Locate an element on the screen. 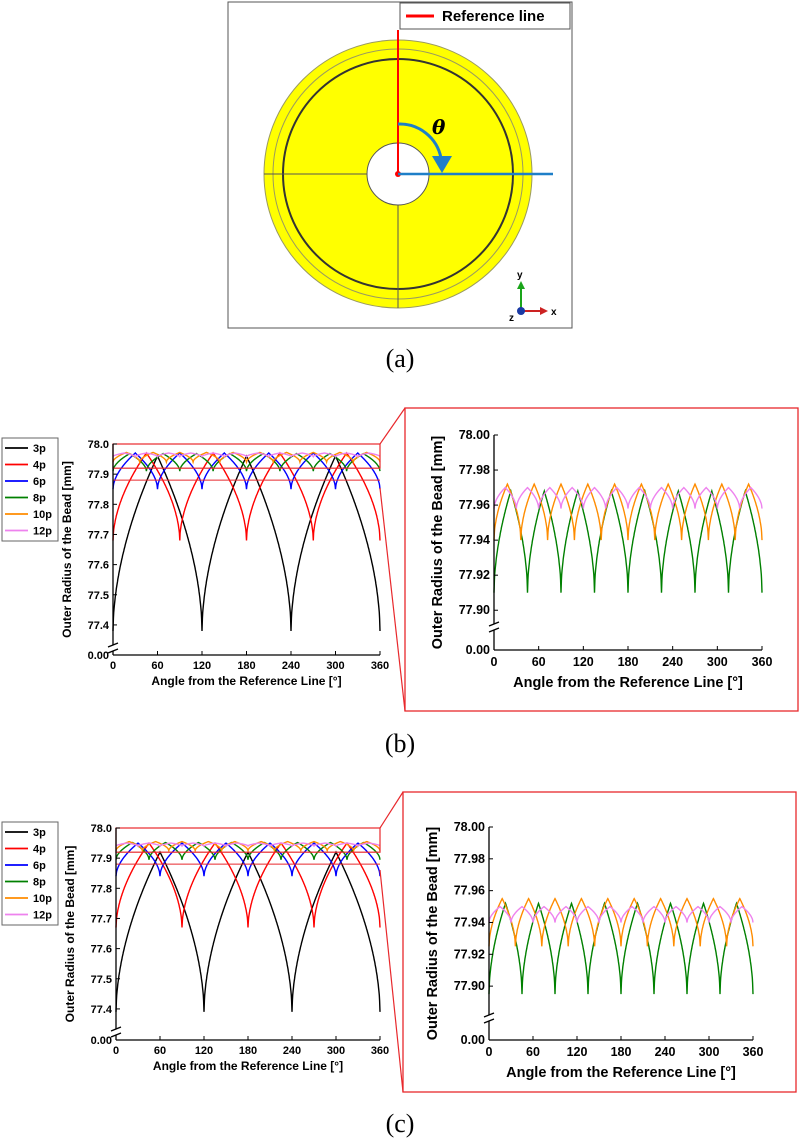  y-tick-label: 77.92 is located at coordinates (474, 575).